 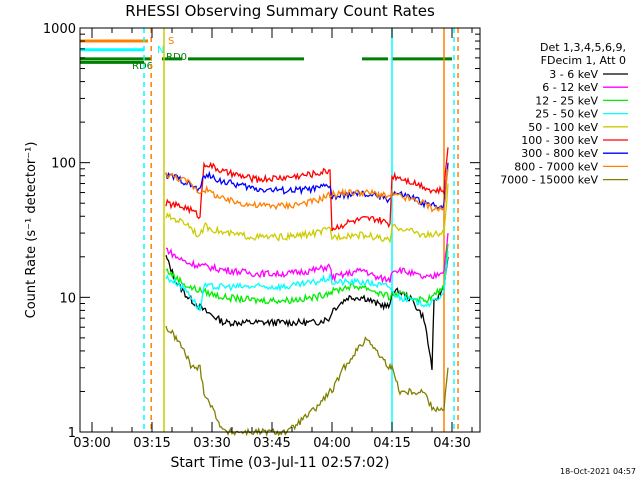 I want to click on legend-entry-label: 12 - 25 keV, so click(x=566, y=100).